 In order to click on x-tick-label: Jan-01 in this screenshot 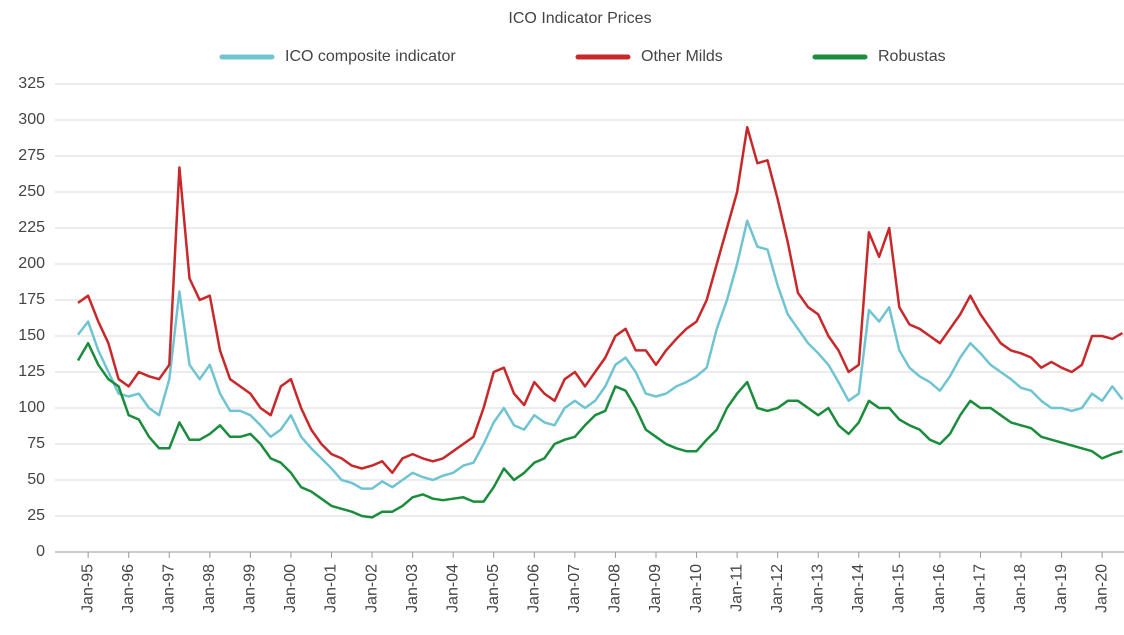, I will do `click(331, 588)`.